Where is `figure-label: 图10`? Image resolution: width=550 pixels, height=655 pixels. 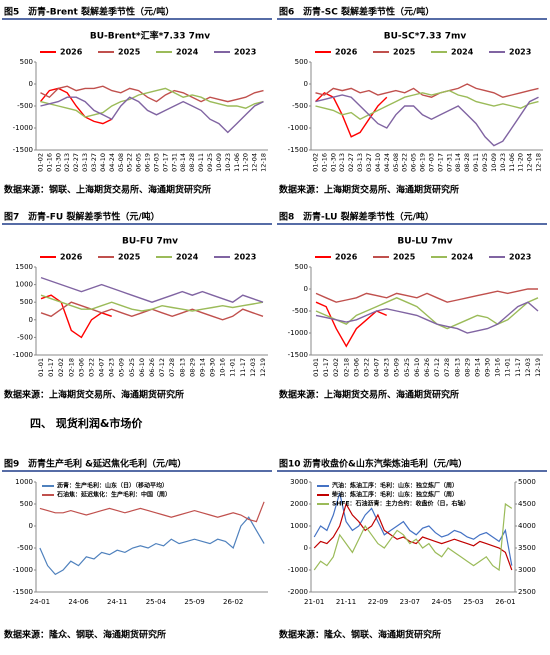 figure-label: 图10 is located at coordinates (290, 464).